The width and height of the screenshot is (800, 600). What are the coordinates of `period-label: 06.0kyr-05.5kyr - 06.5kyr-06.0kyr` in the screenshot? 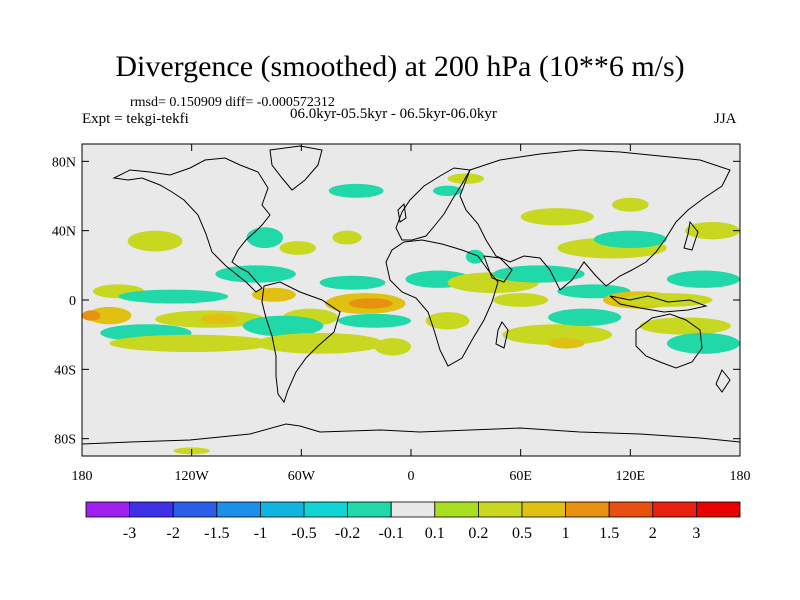 It's located at (393, 114).